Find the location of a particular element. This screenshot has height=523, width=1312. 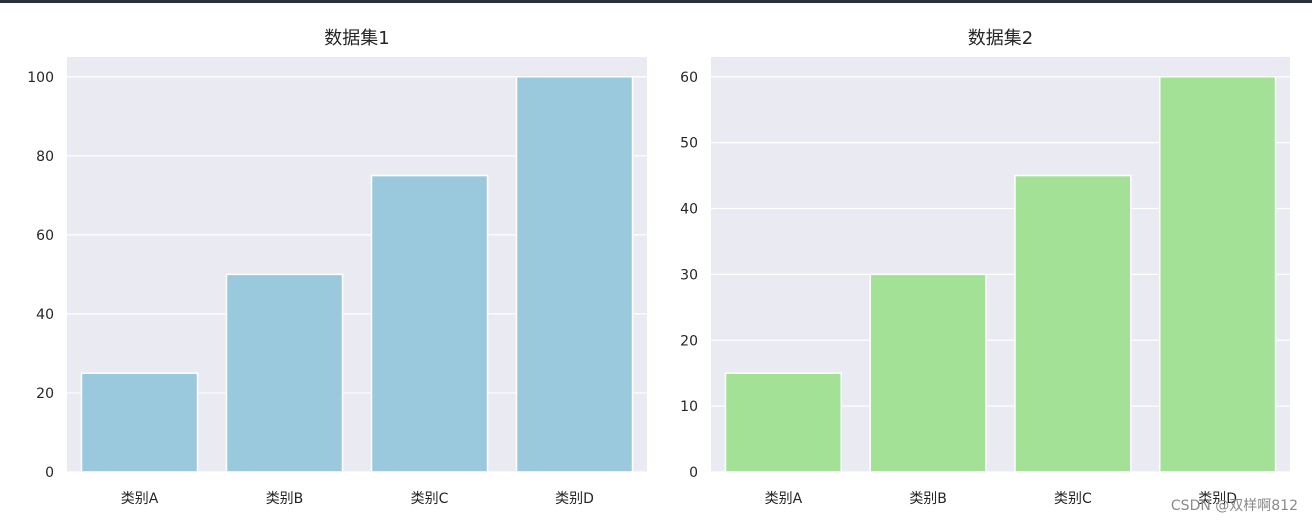

chart-title: 数据集2 is located at coordinates (1000, 38).